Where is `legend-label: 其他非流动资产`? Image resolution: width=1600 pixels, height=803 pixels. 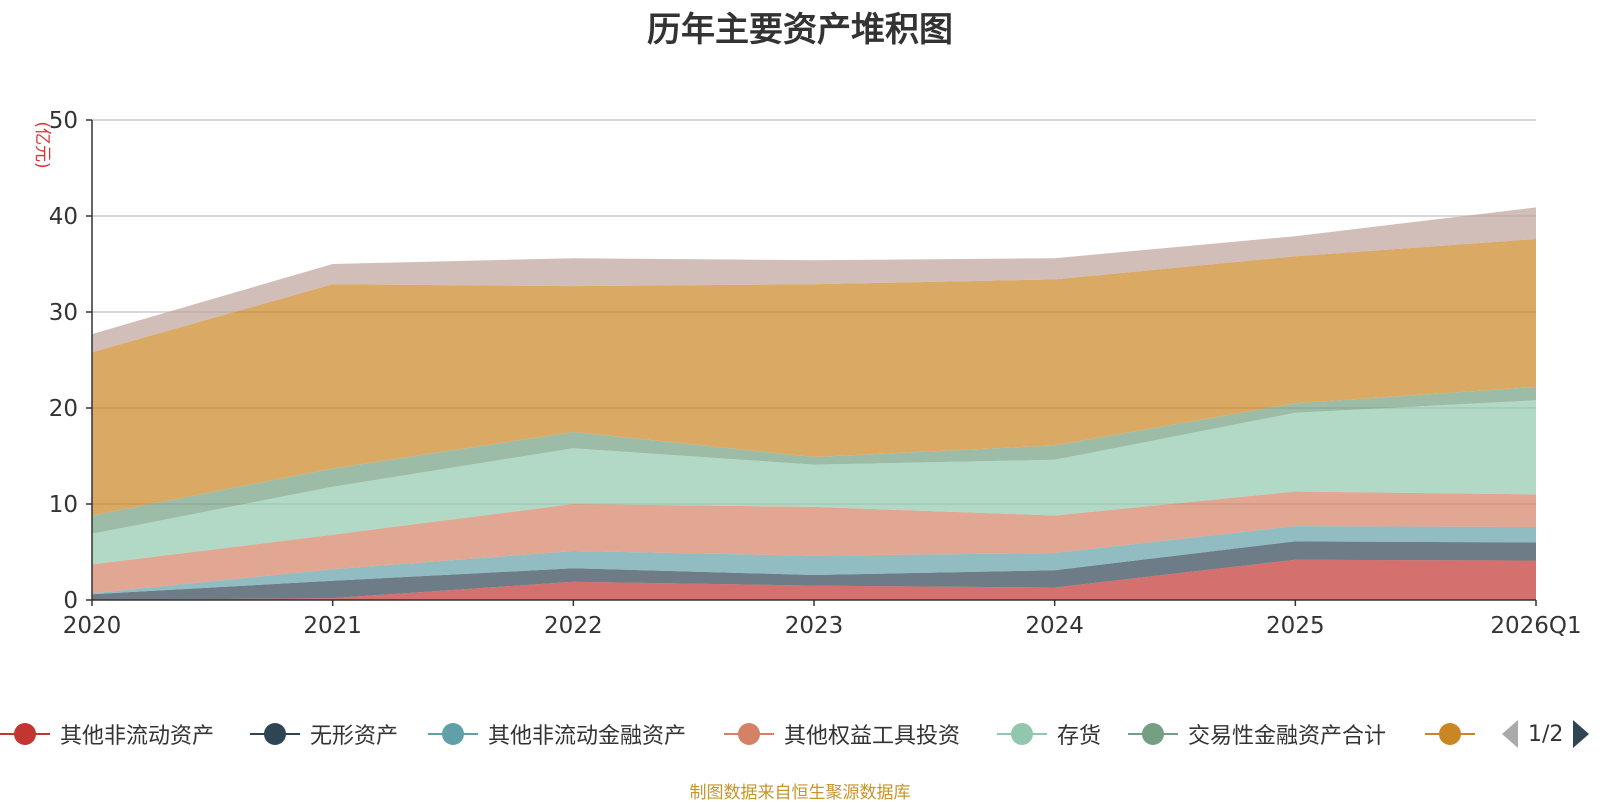 legend-label: 其他非流动资产 is located at coordinates (137, 736).